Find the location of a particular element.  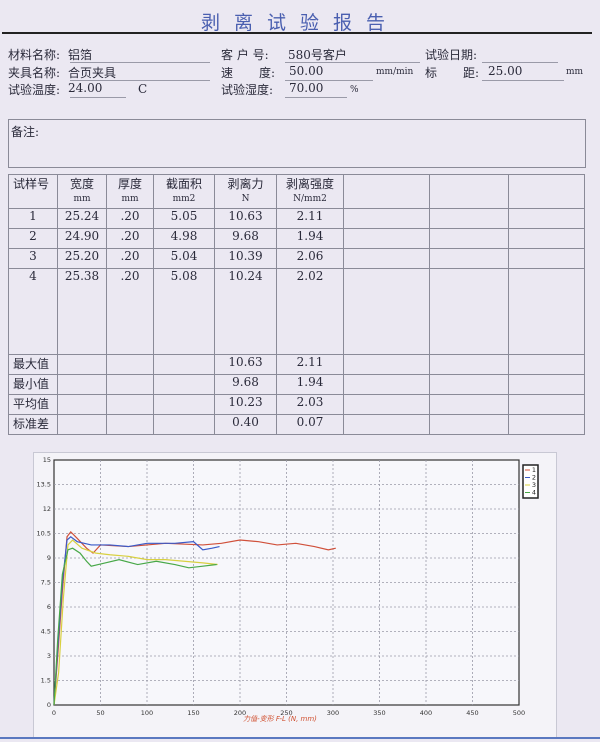

y-tick-label: 6 is located at coordinates (49, 607).